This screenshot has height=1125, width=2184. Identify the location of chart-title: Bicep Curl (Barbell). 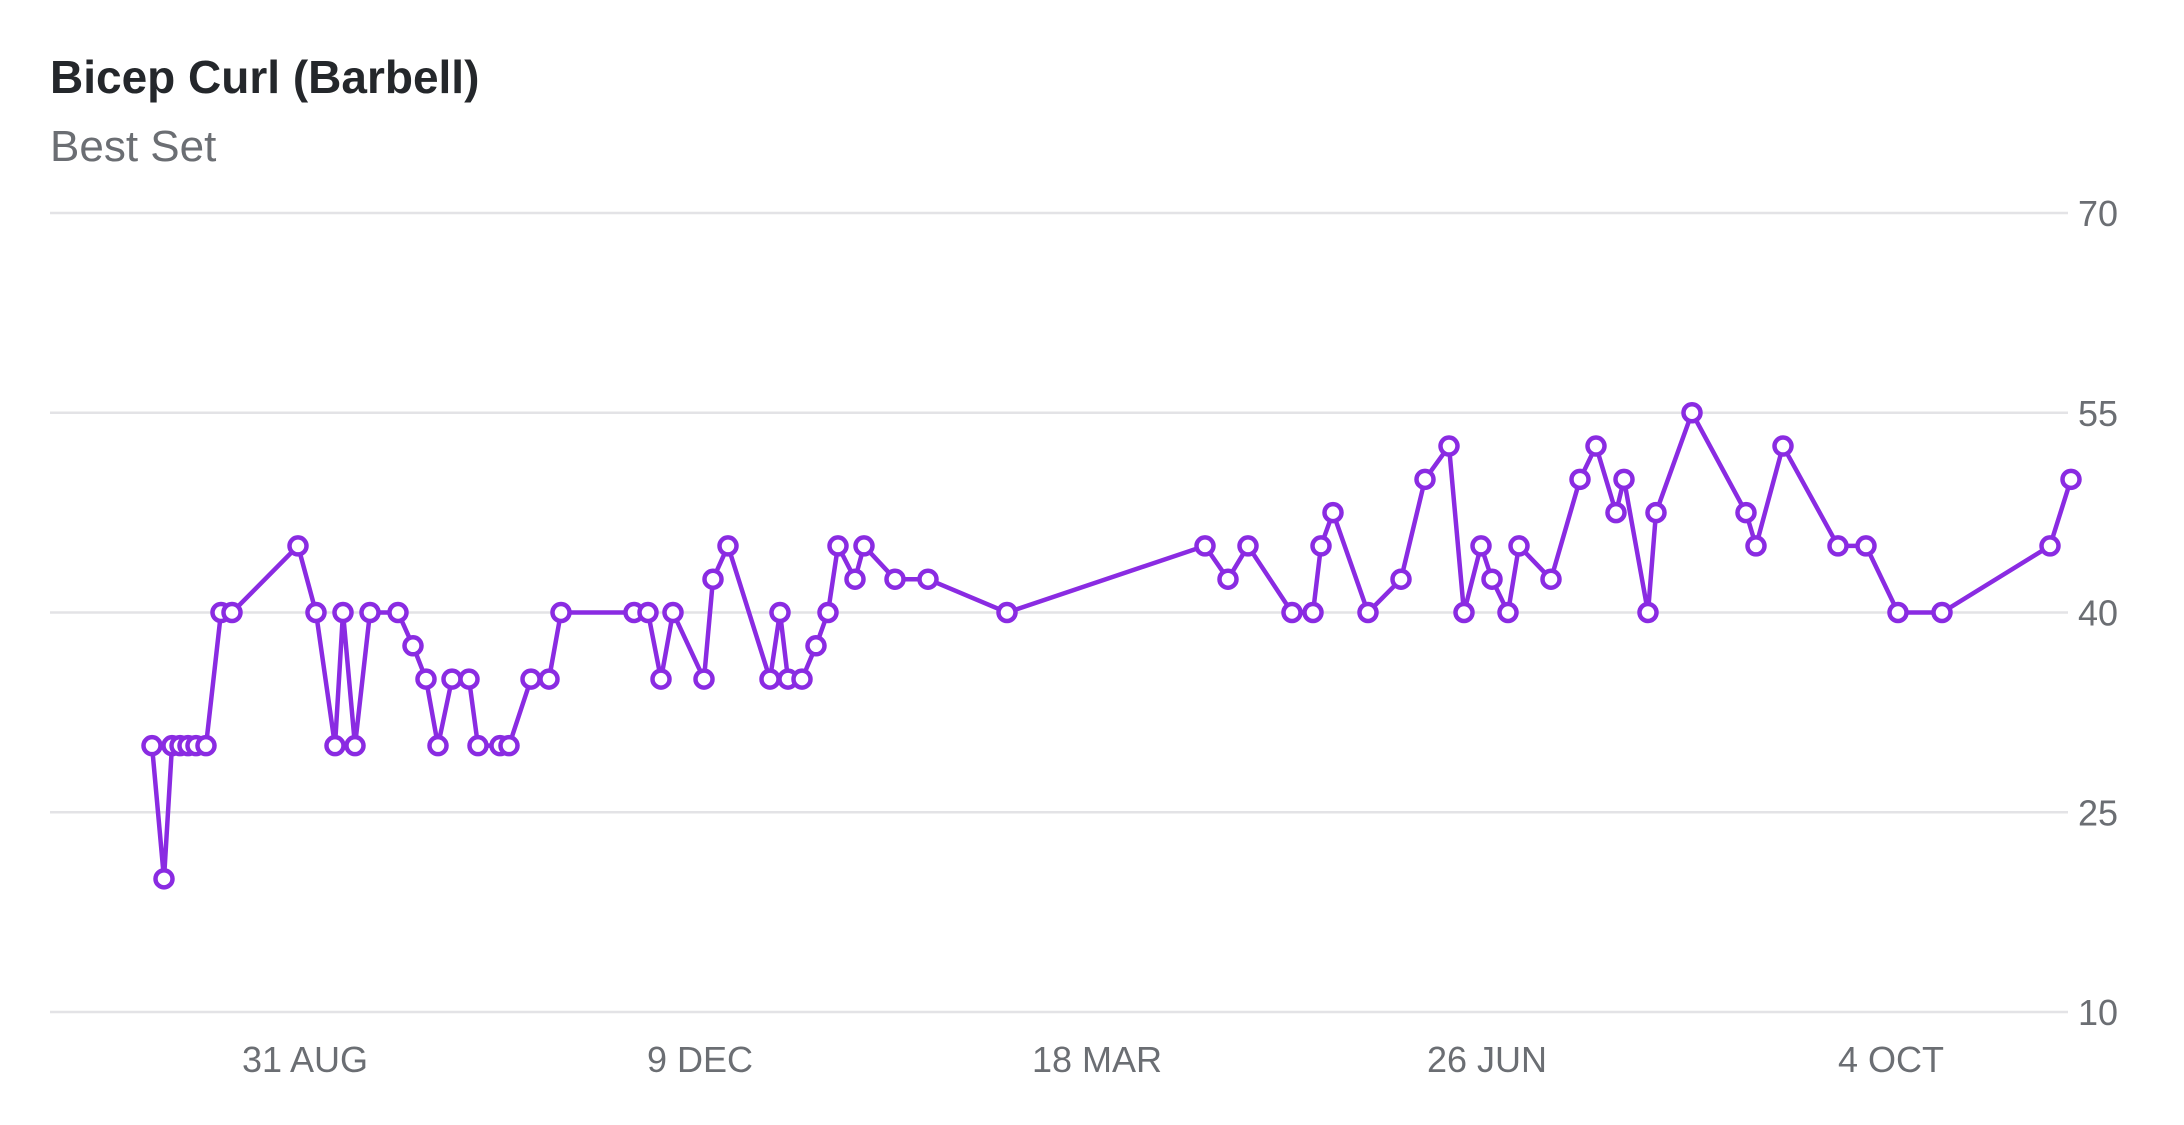
(265, 77).